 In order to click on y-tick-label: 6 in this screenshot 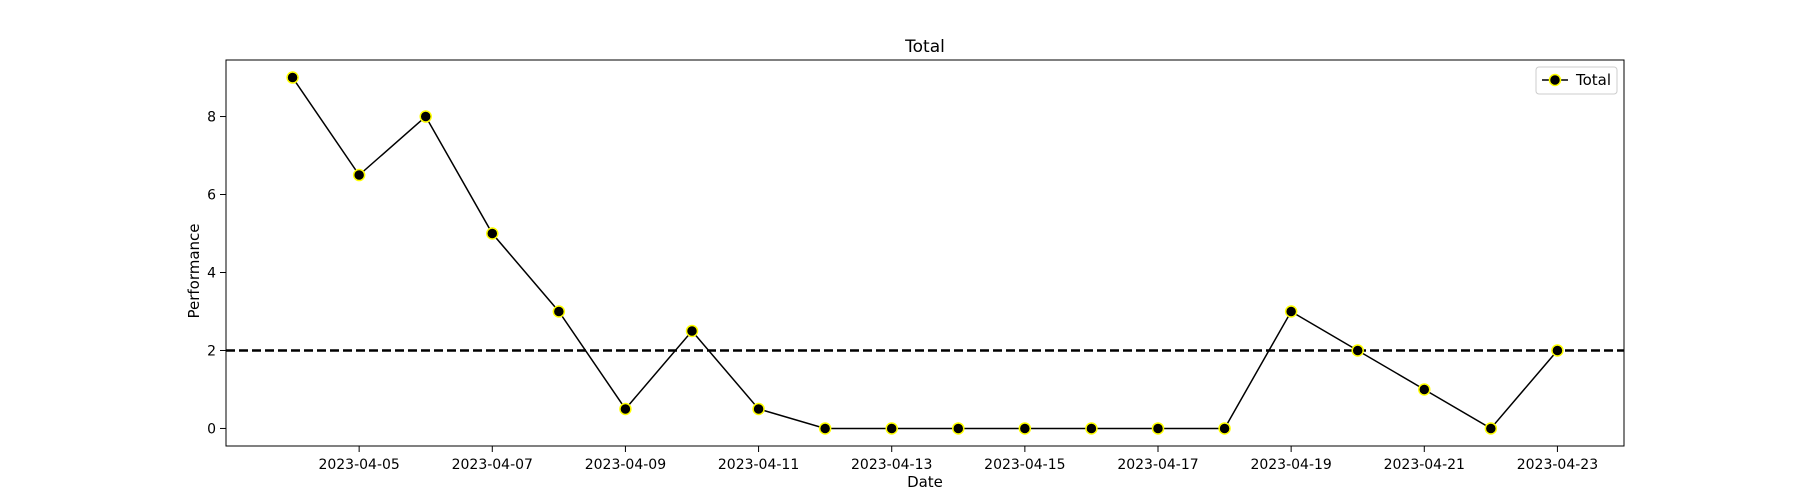, I will do `click(211, 196)`.